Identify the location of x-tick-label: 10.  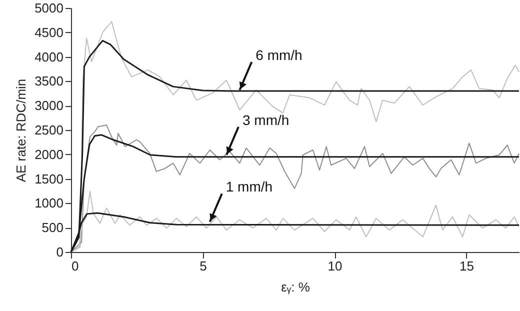
(335, 266).